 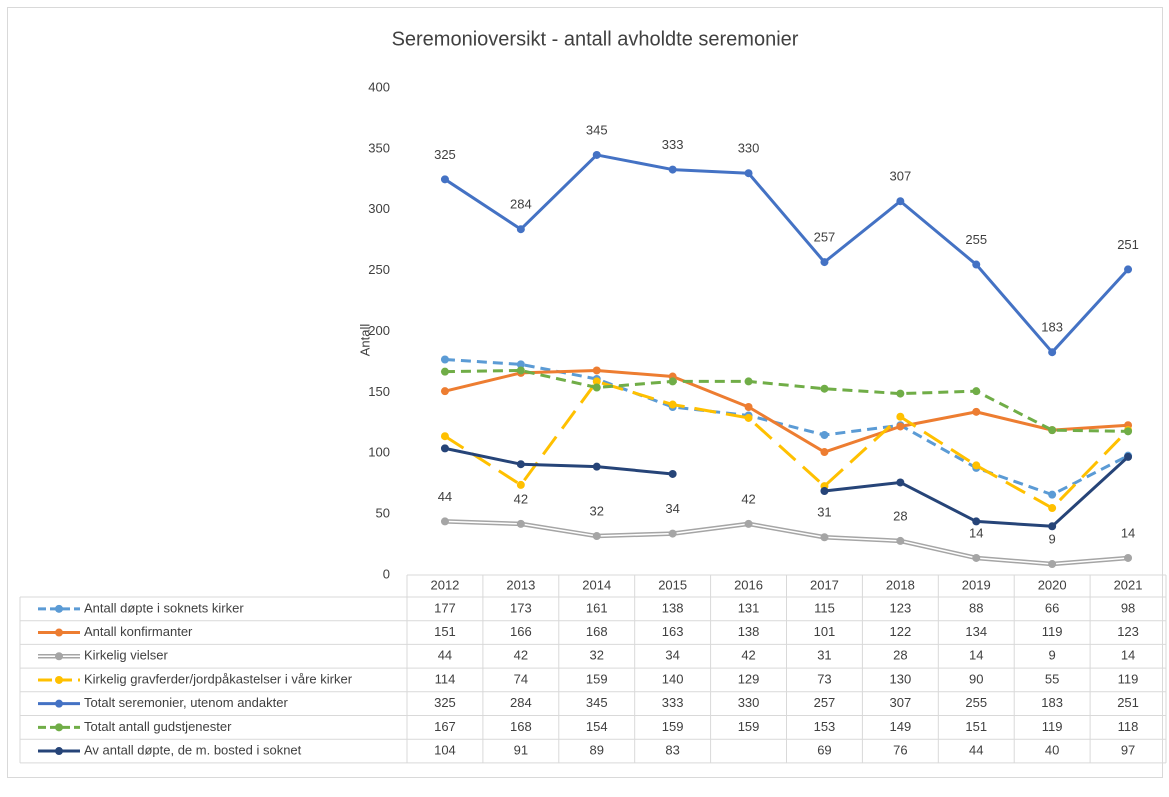 I want to click on table-cell: 115, so click(x=824, y=607).